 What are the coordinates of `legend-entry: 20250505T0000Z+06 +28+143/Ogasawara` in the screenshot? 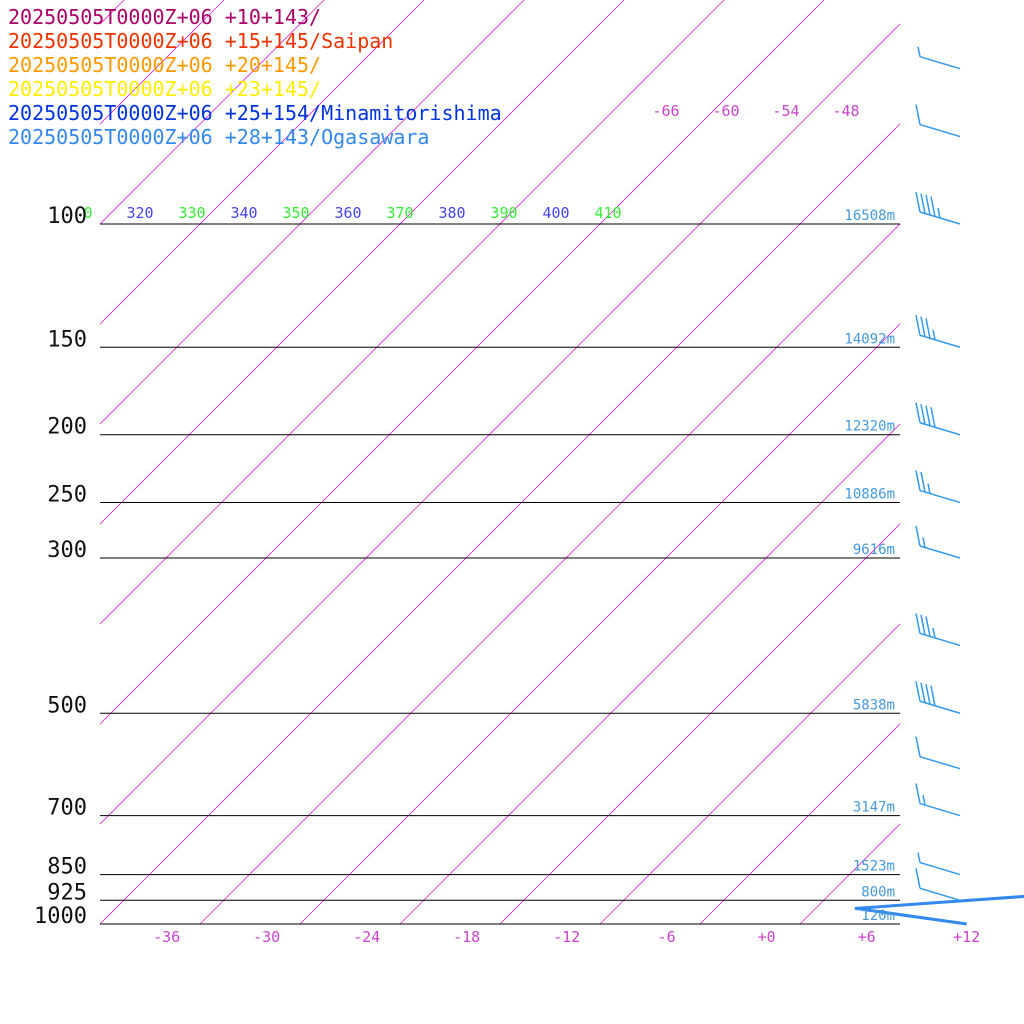 It's located at (218, 137).